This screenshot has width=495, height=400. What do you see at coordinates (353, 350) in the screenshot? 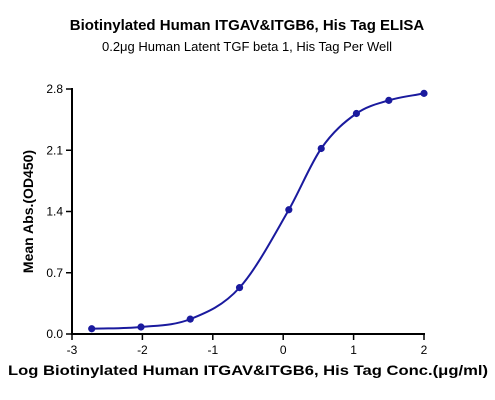
I see `x-tick-label: 1` at bounding box center [353, 350].